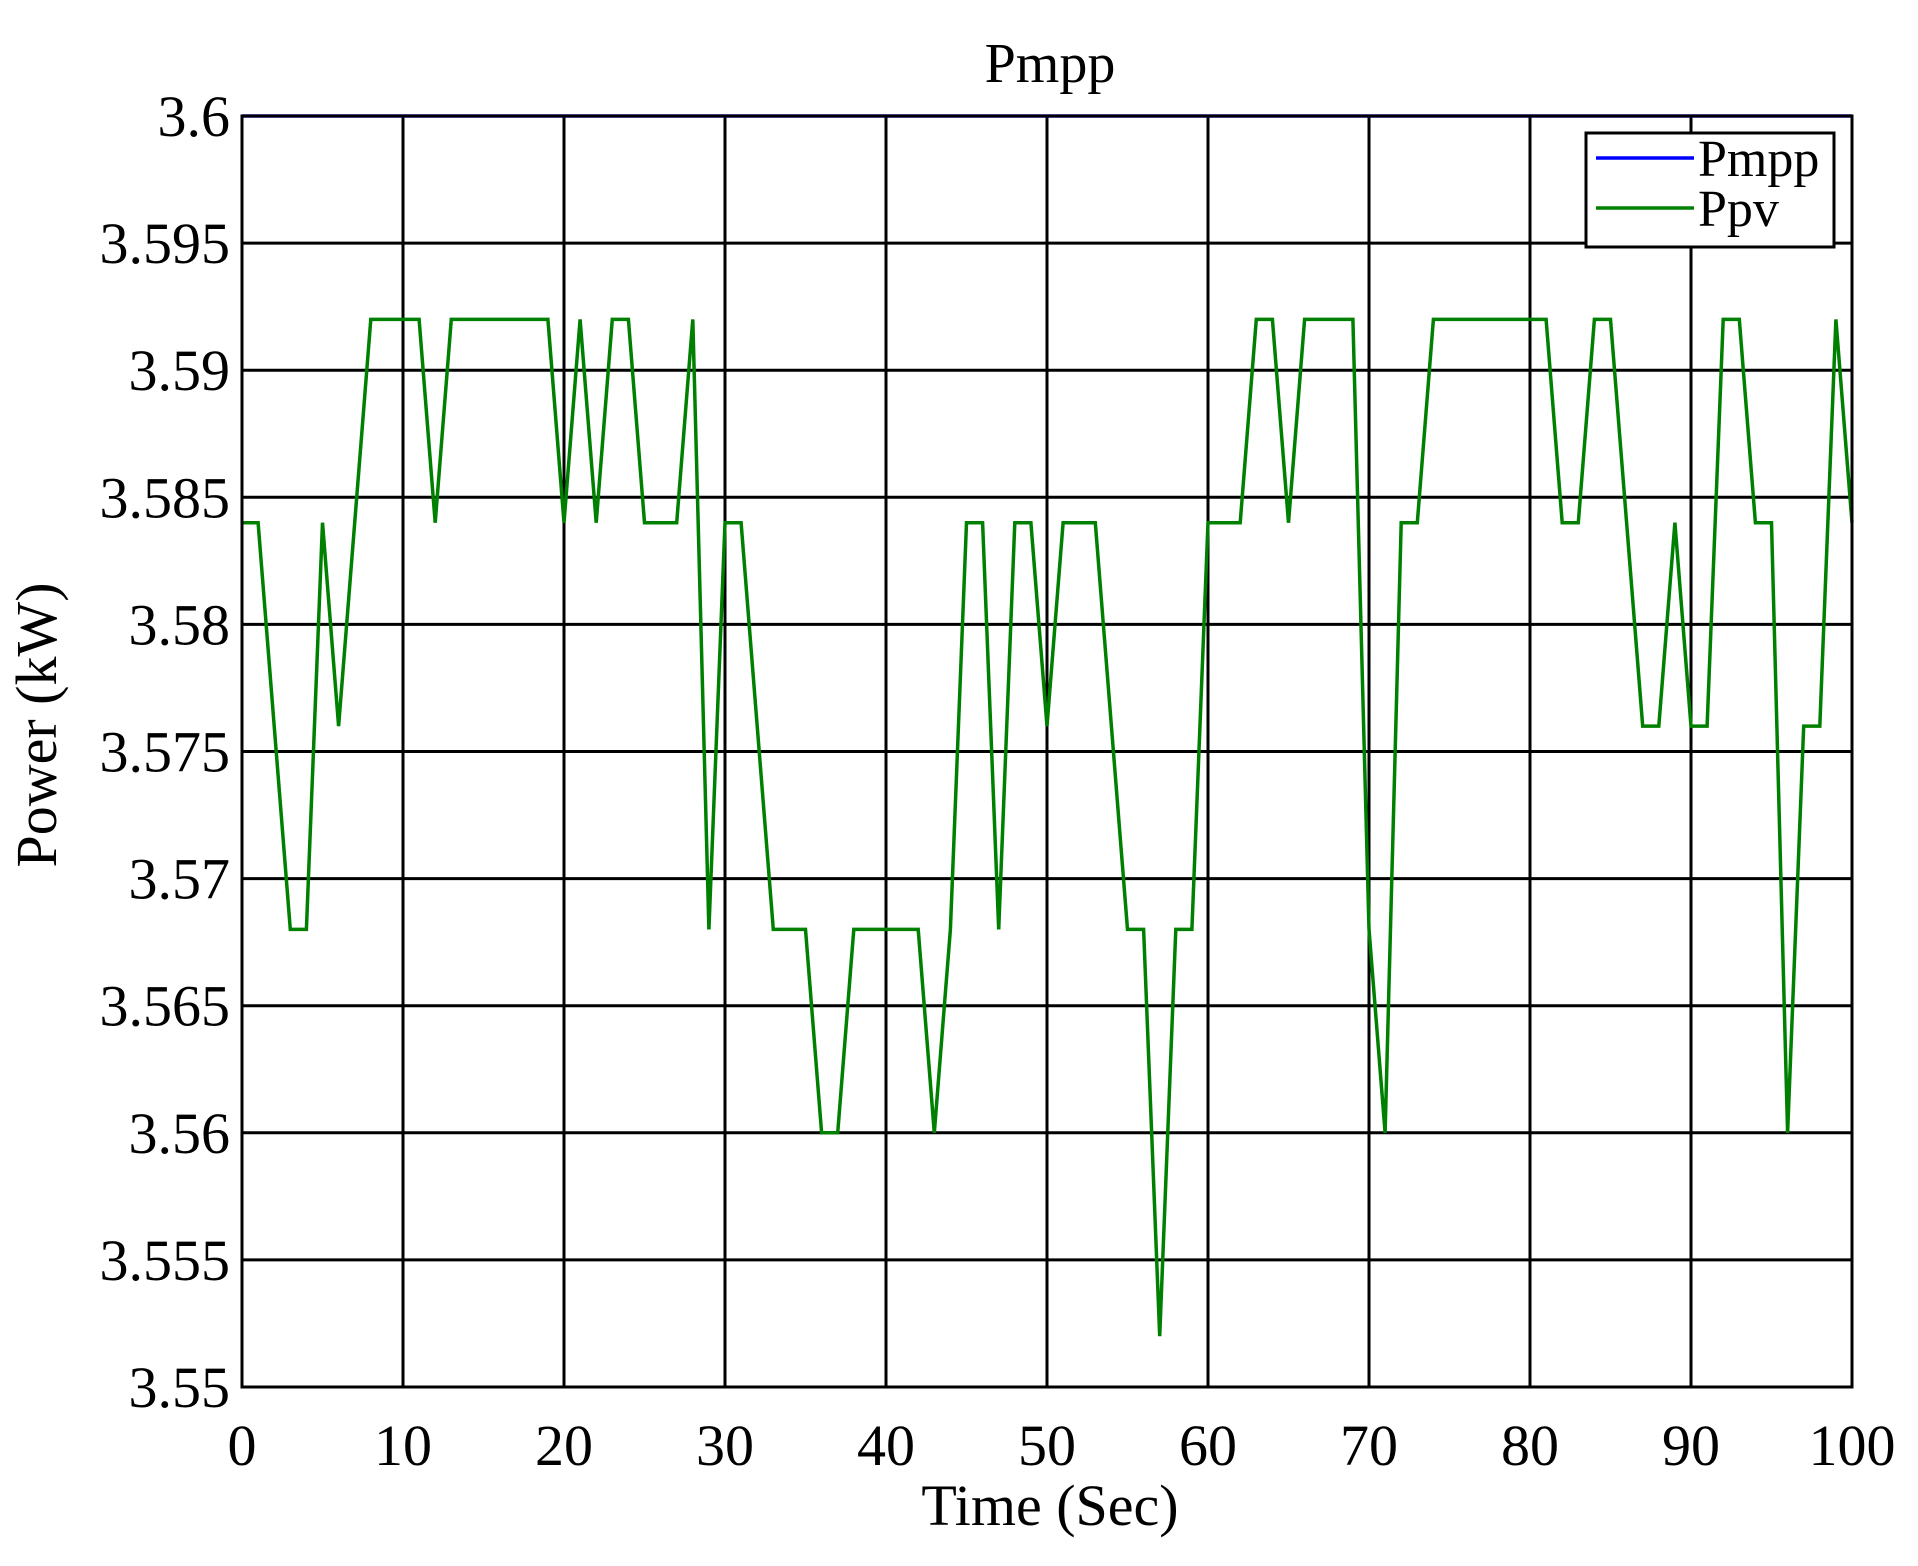 This screenshot has width=1918, height=1566. What do you see at coordinates (180, 1133) in the screenshot?
I see `y-tick-label: 3.56` at bounding box center [180, 1133].